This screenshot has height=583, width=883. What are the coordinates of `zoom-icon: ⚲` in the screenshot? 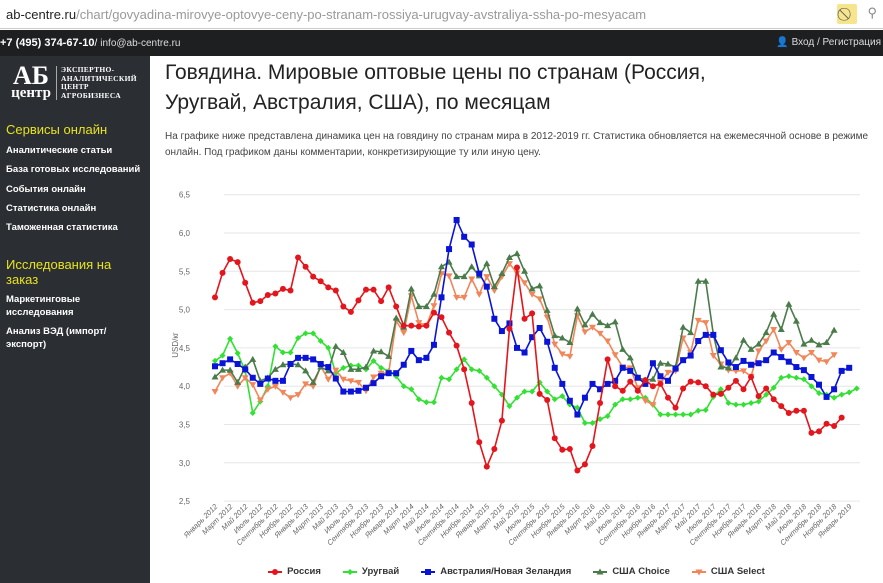 It's located at (872, 12).